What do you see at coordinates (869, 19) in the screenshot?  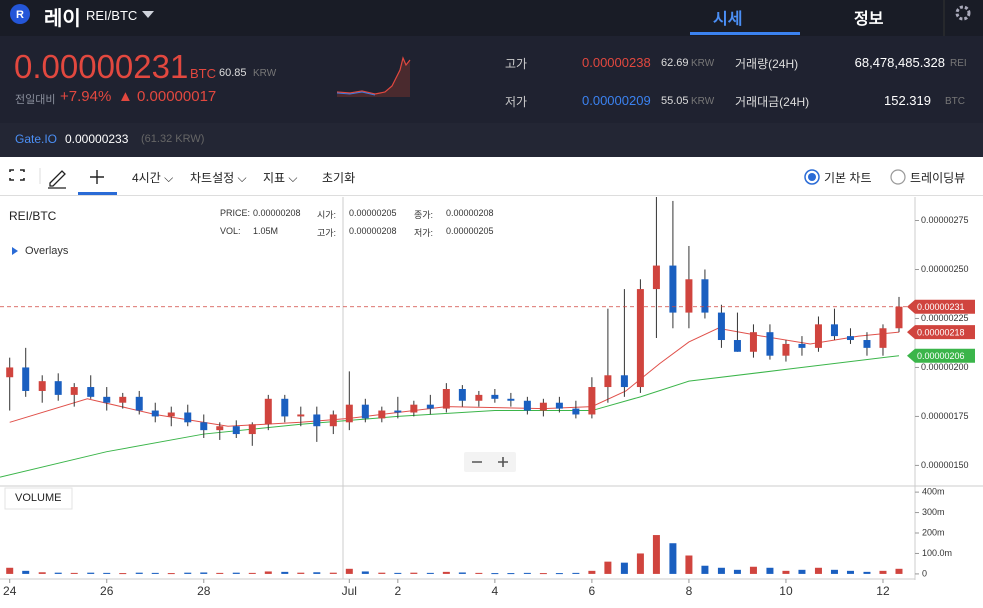 I see `tab: 정보` at bounding box center [869, 19].